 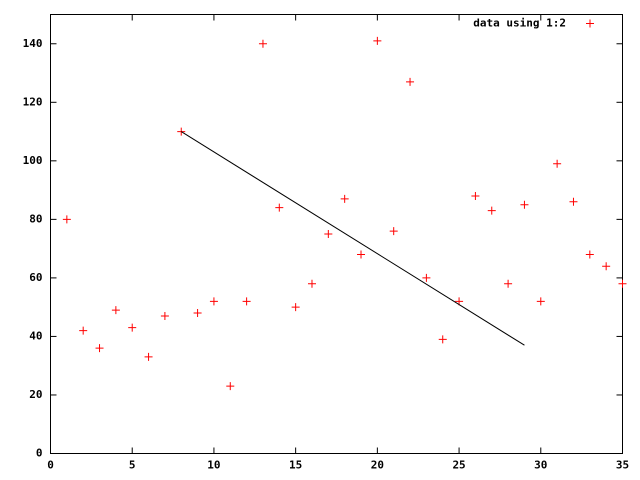 What do you see at coordinates (622, 465) in the screenshot?
I see `x-tick-label: 35` at bounding box center [622, 465].